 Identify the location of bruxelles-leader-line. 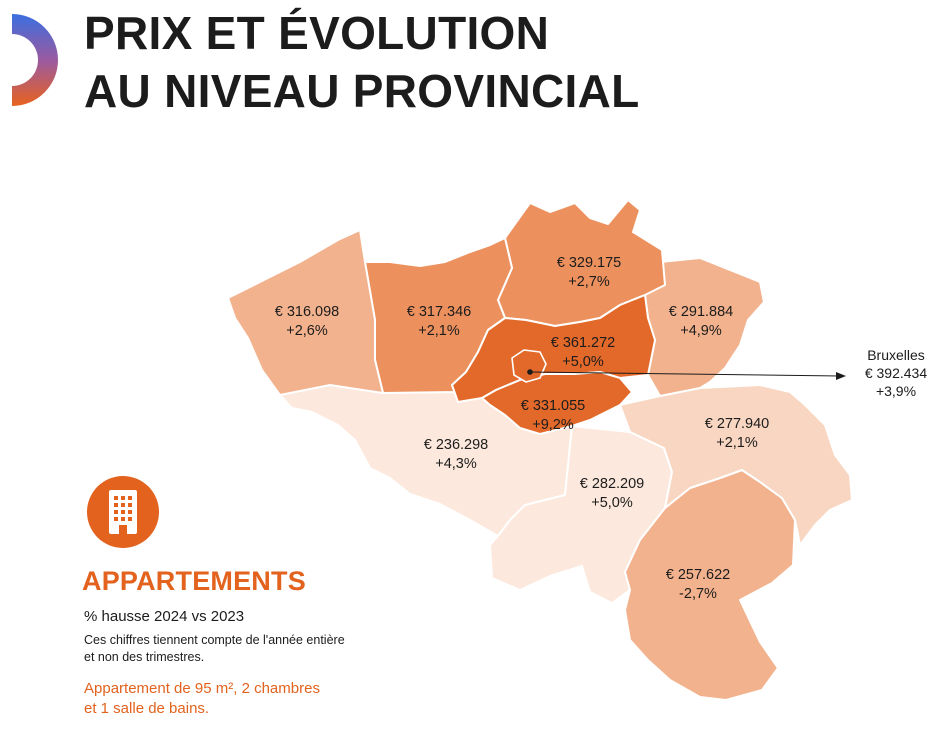
(685, 374).